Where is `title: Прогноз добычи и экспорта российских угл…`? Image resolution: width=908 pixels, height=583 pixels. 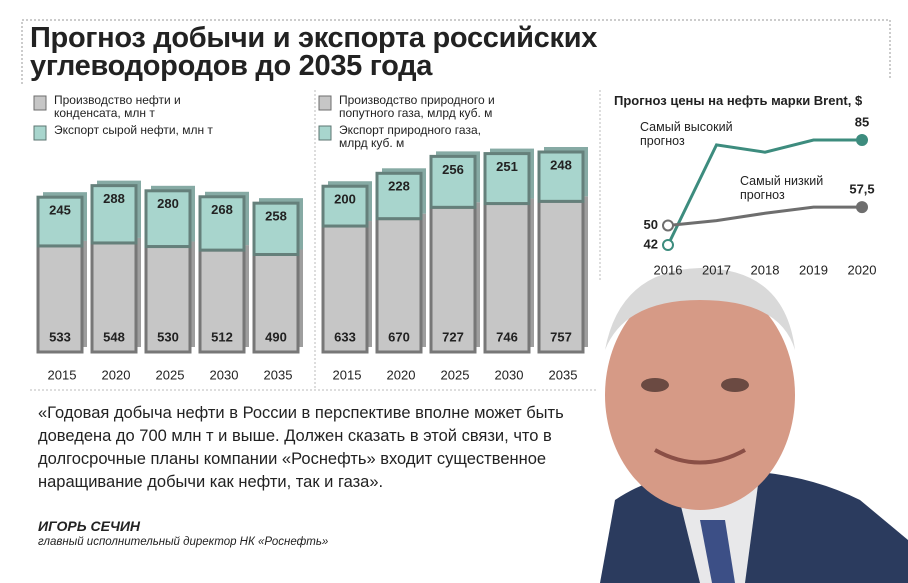
title: Прогноз добычи и экспорта российских угл… is located at coordinates (314, 52).